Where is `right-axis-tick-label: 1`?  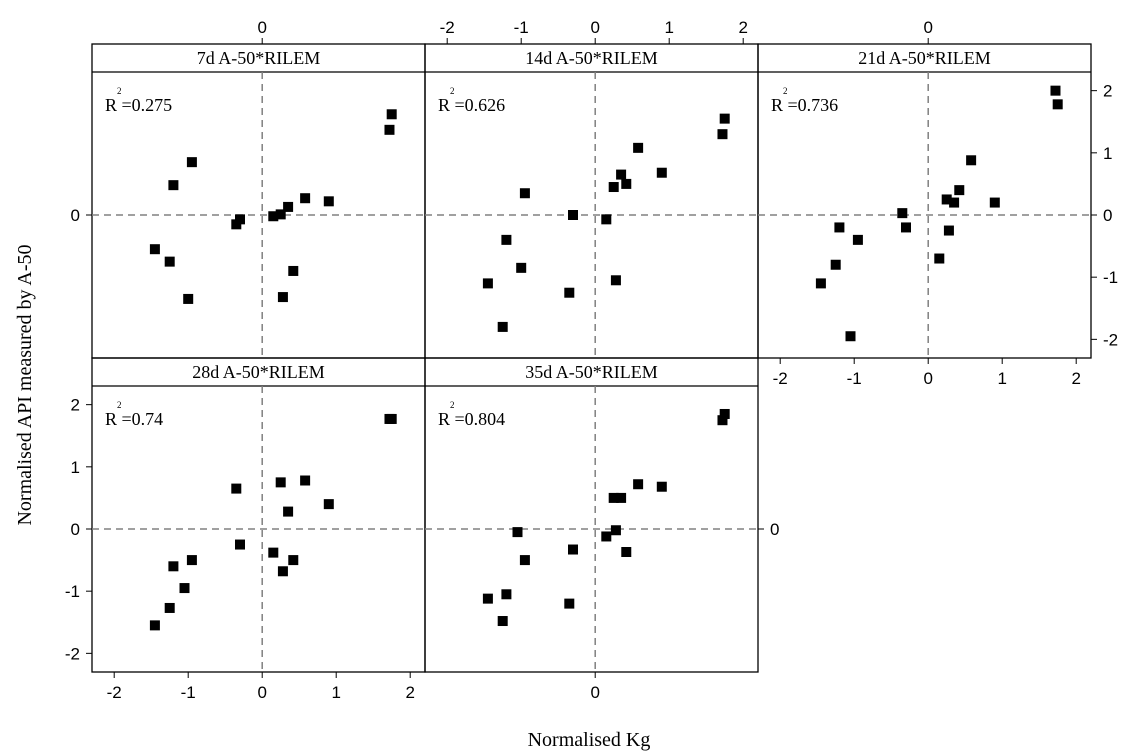
right-axis-tick-label: 1 is located at coordinates (1107, 153).